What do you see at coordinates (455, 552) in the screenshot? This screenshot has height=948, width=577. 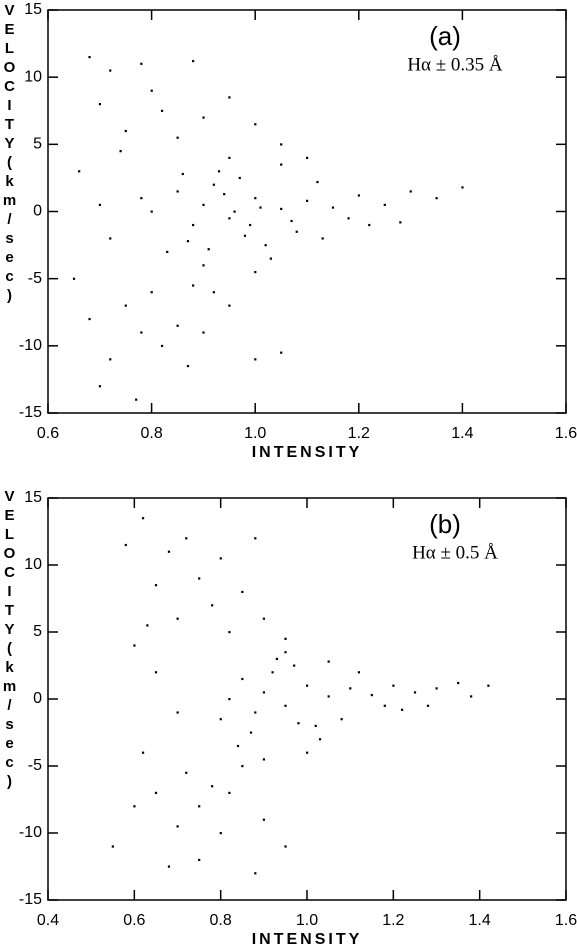 I see `annotation: Hα ± 0.5 Å` at bounding box center [455, 552].